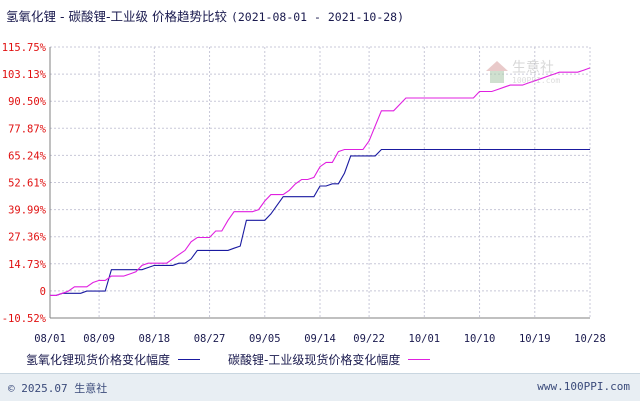 The image size is (640, 401). I want to click on y-tick-label: 90.50%, so click(27, 102).